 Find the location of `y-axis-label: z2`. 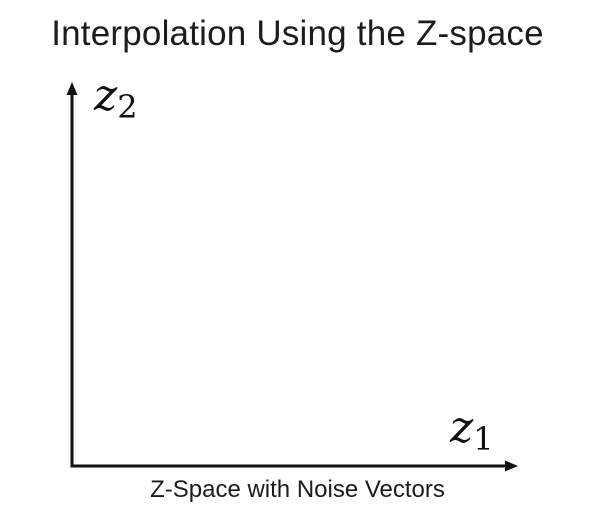

y-axis-label: z2 is located at coordinates (115, 98).